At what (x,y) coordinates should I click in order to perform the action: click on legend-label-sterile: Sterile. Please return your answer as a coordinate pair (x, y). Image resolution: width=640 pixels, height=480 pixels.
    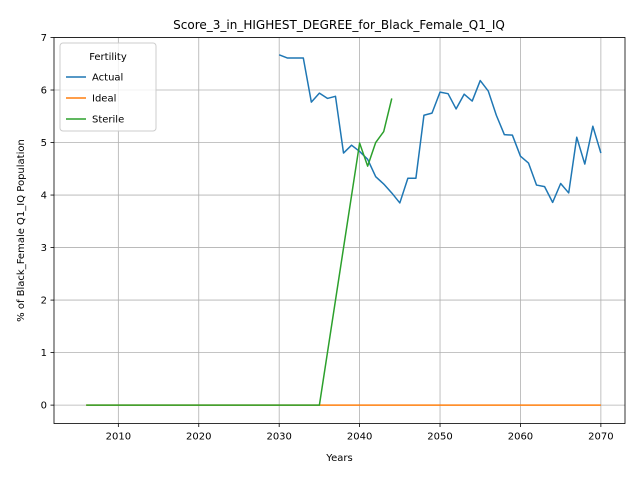
    Looking at the image, I should click on (108, 120).